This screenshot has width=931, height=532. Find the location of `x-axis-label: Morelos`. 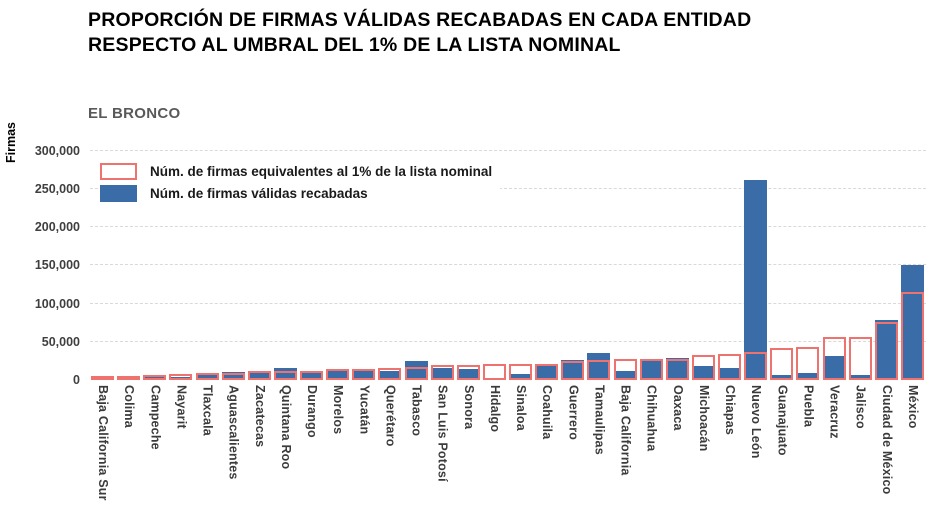

x-axis-label: Morelos is located at coordinates (338, 410).